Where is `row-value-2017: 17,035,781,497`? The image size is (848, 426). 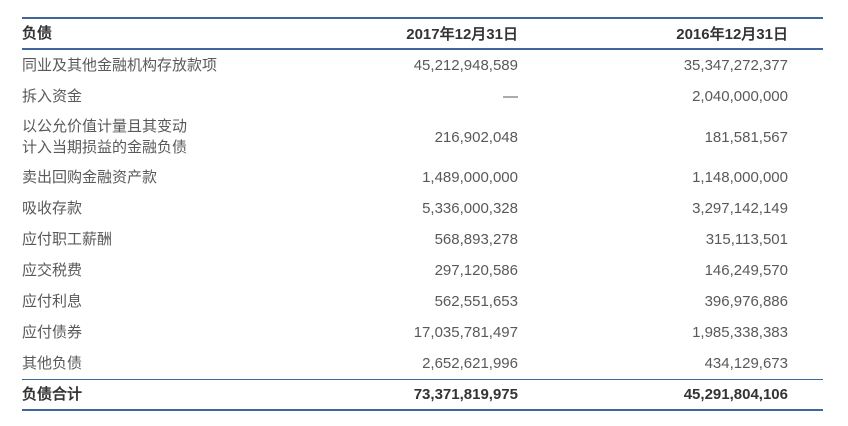
row-value-2017: 17,035,781,497 is located at coordinates (465, 332).